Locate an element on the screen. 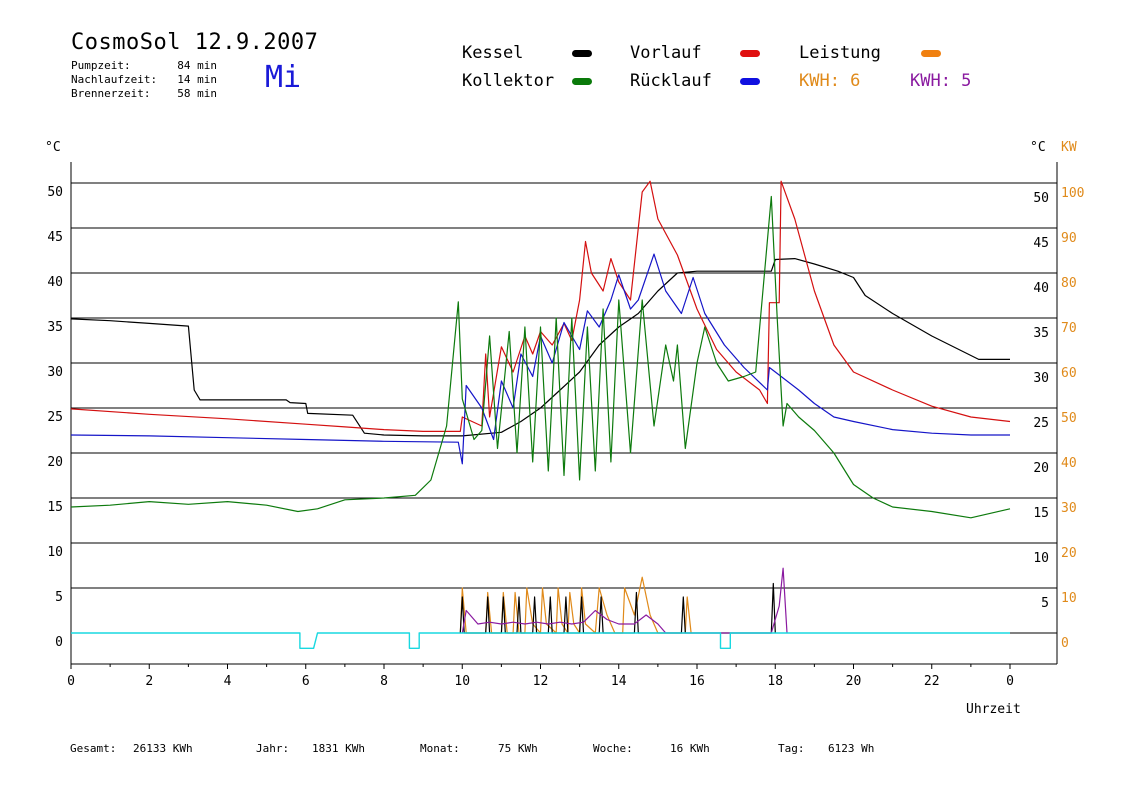 The width and height of the screenshot is (1148, 812). y-left-tick-label: 5 is located at coordinates (59, 597).